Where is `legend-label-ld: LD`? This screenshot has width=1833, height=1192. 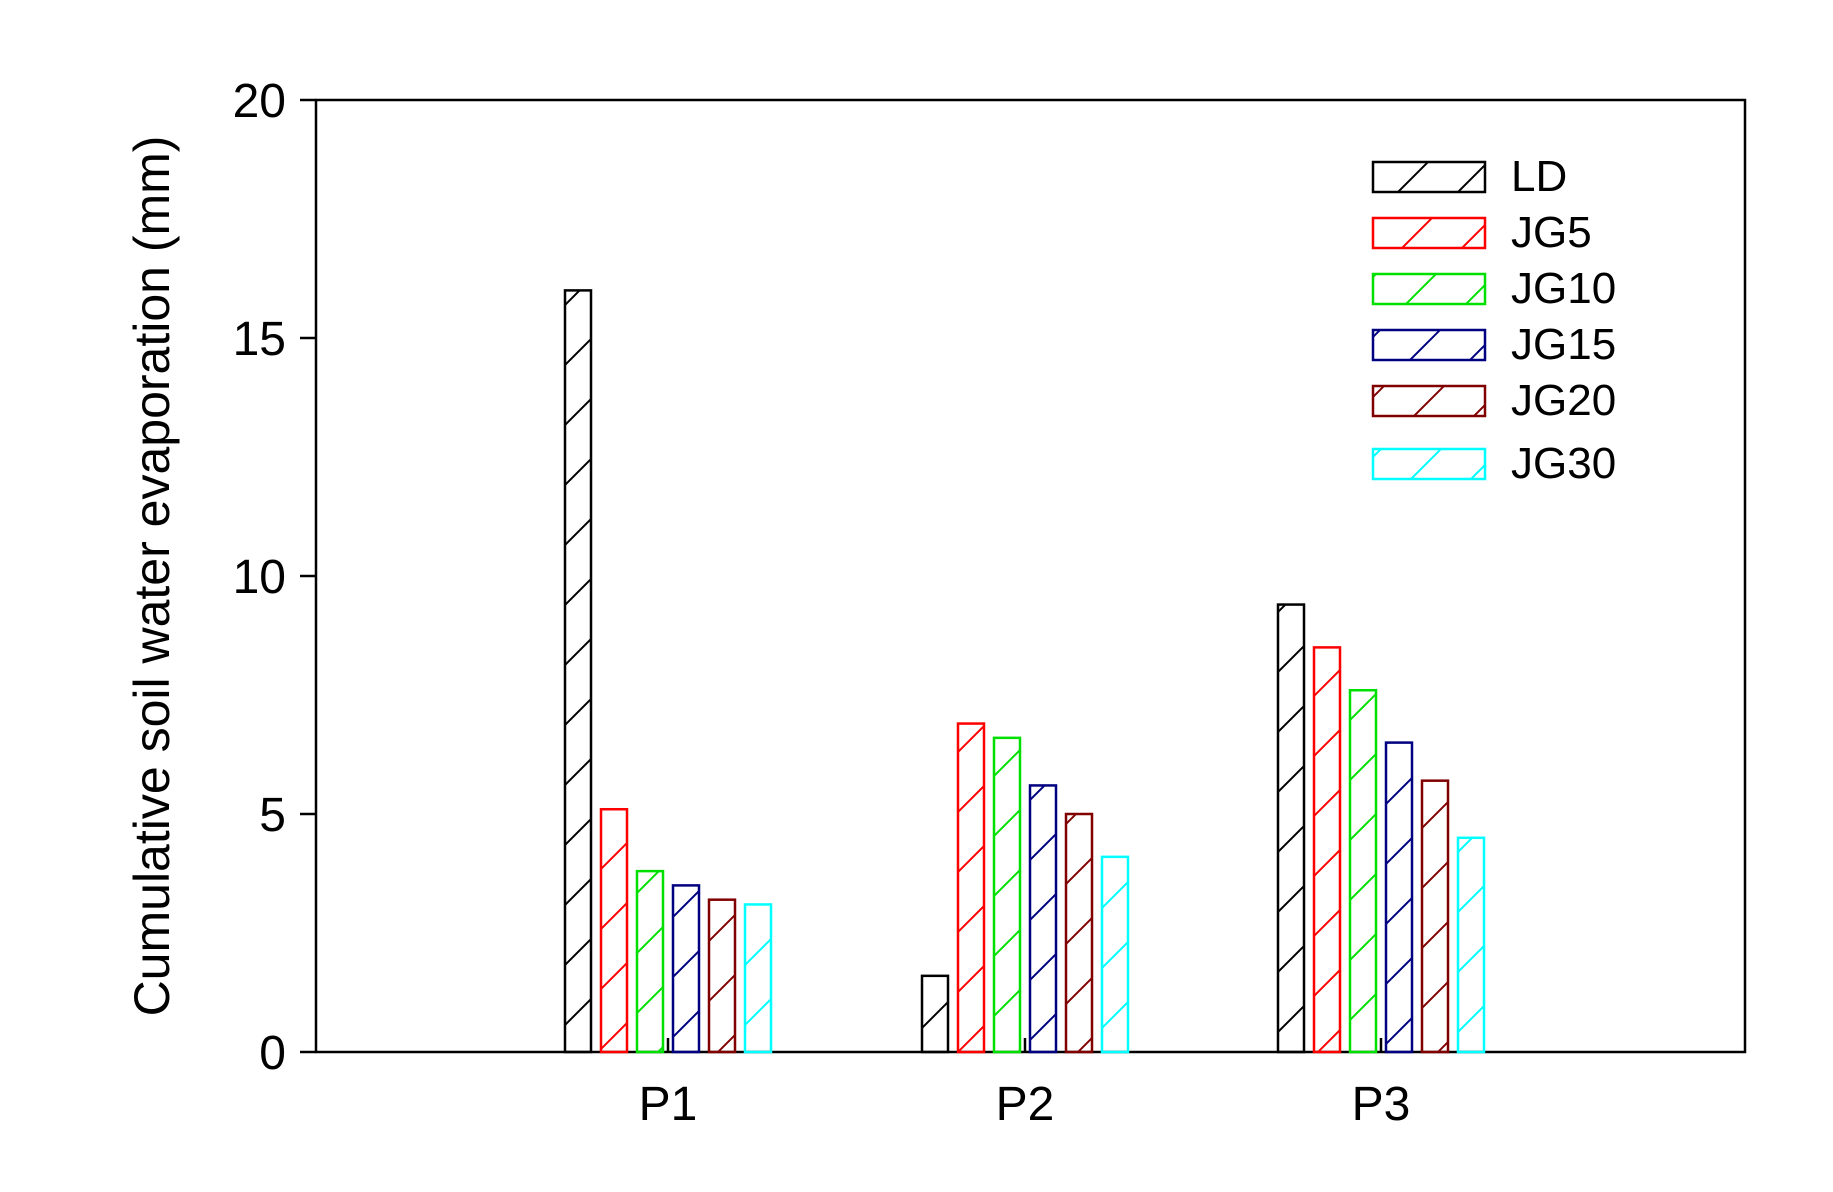 legend-label-ld: LD is located at coordinates (1539, 176).